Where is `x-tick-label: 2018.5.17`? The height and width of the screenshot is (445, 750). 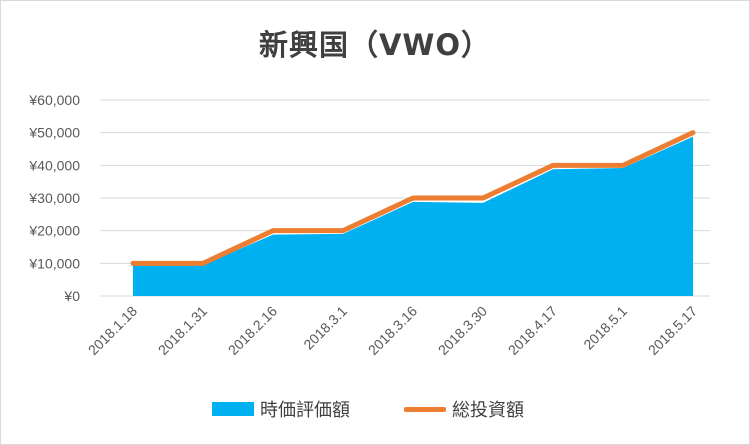
x-tick-label: 2018.5.17 is located at coordinates (673, 331).